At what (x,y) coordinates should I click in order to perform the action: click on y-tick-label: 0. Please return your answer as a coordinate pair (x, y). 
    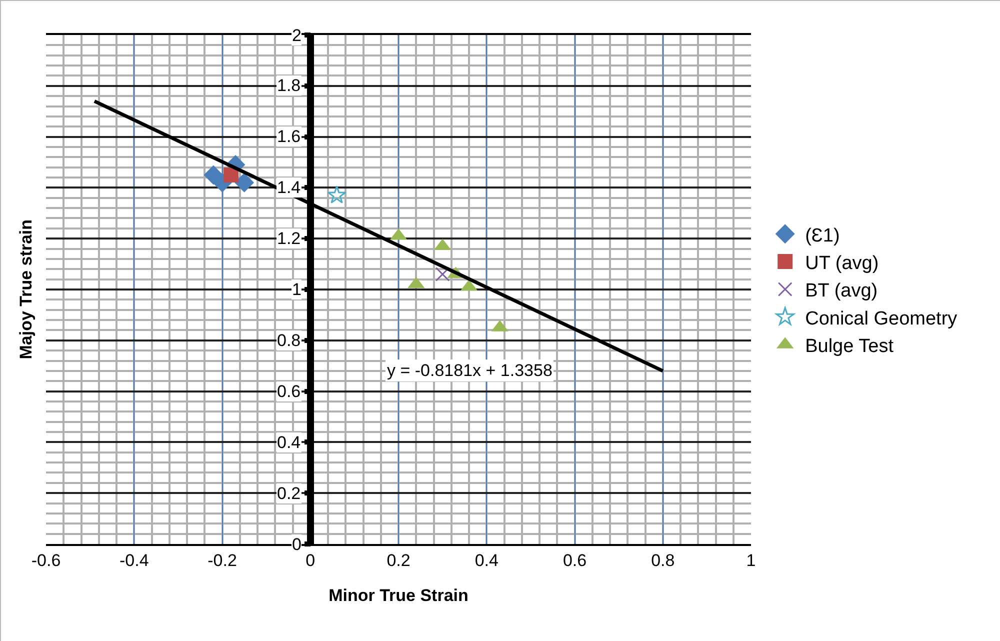
    Looking at the image, I should click on (297, 544).